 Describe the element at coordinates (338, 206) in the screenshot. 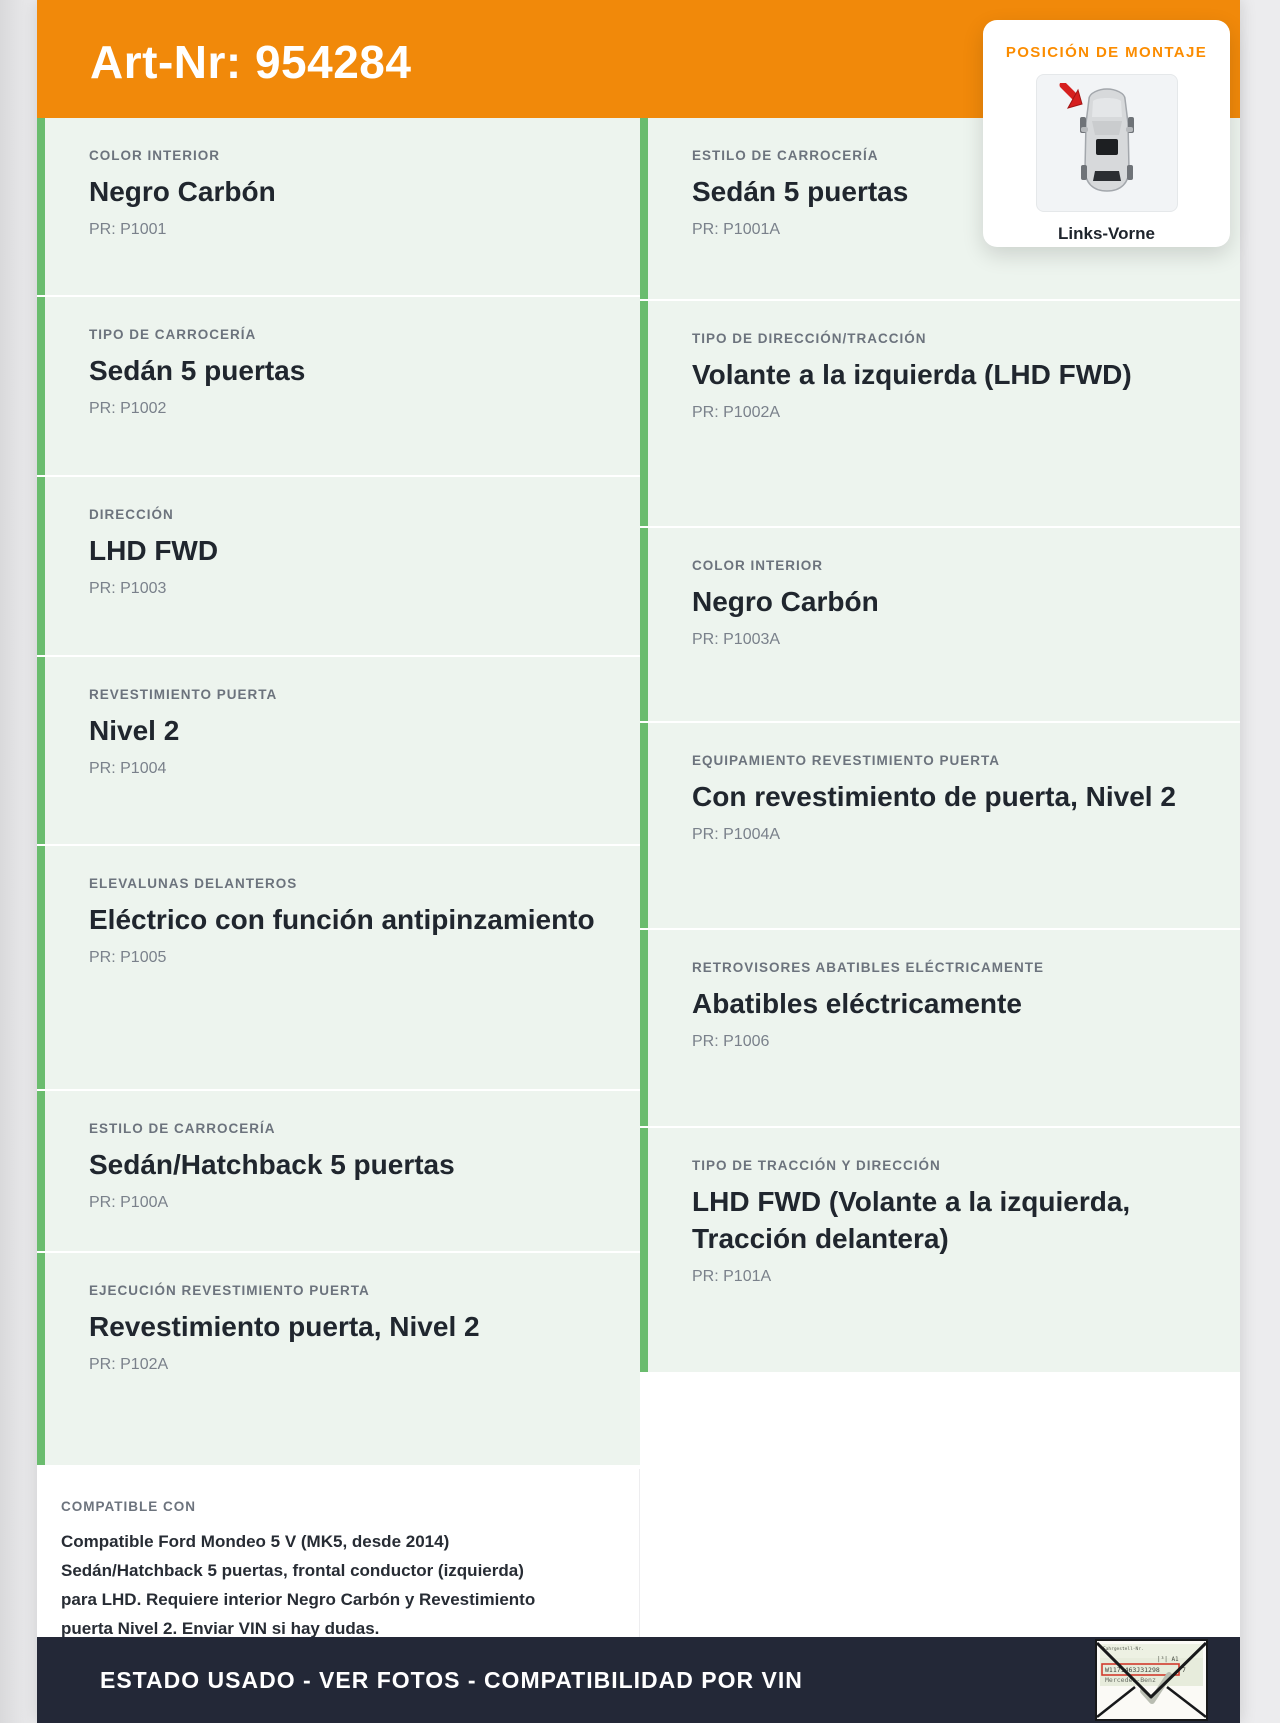

I see `spec-card-color-interior: COLOR INTERIOR Negro Carbón PR: P1001` at that location.